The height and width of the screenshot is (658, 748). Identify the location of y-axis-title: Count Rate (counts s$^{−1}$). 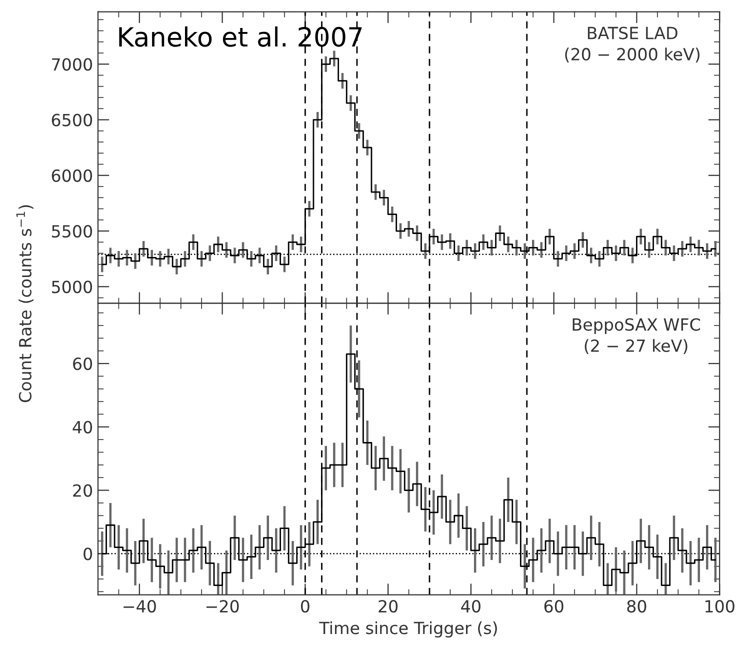
(25, 303).